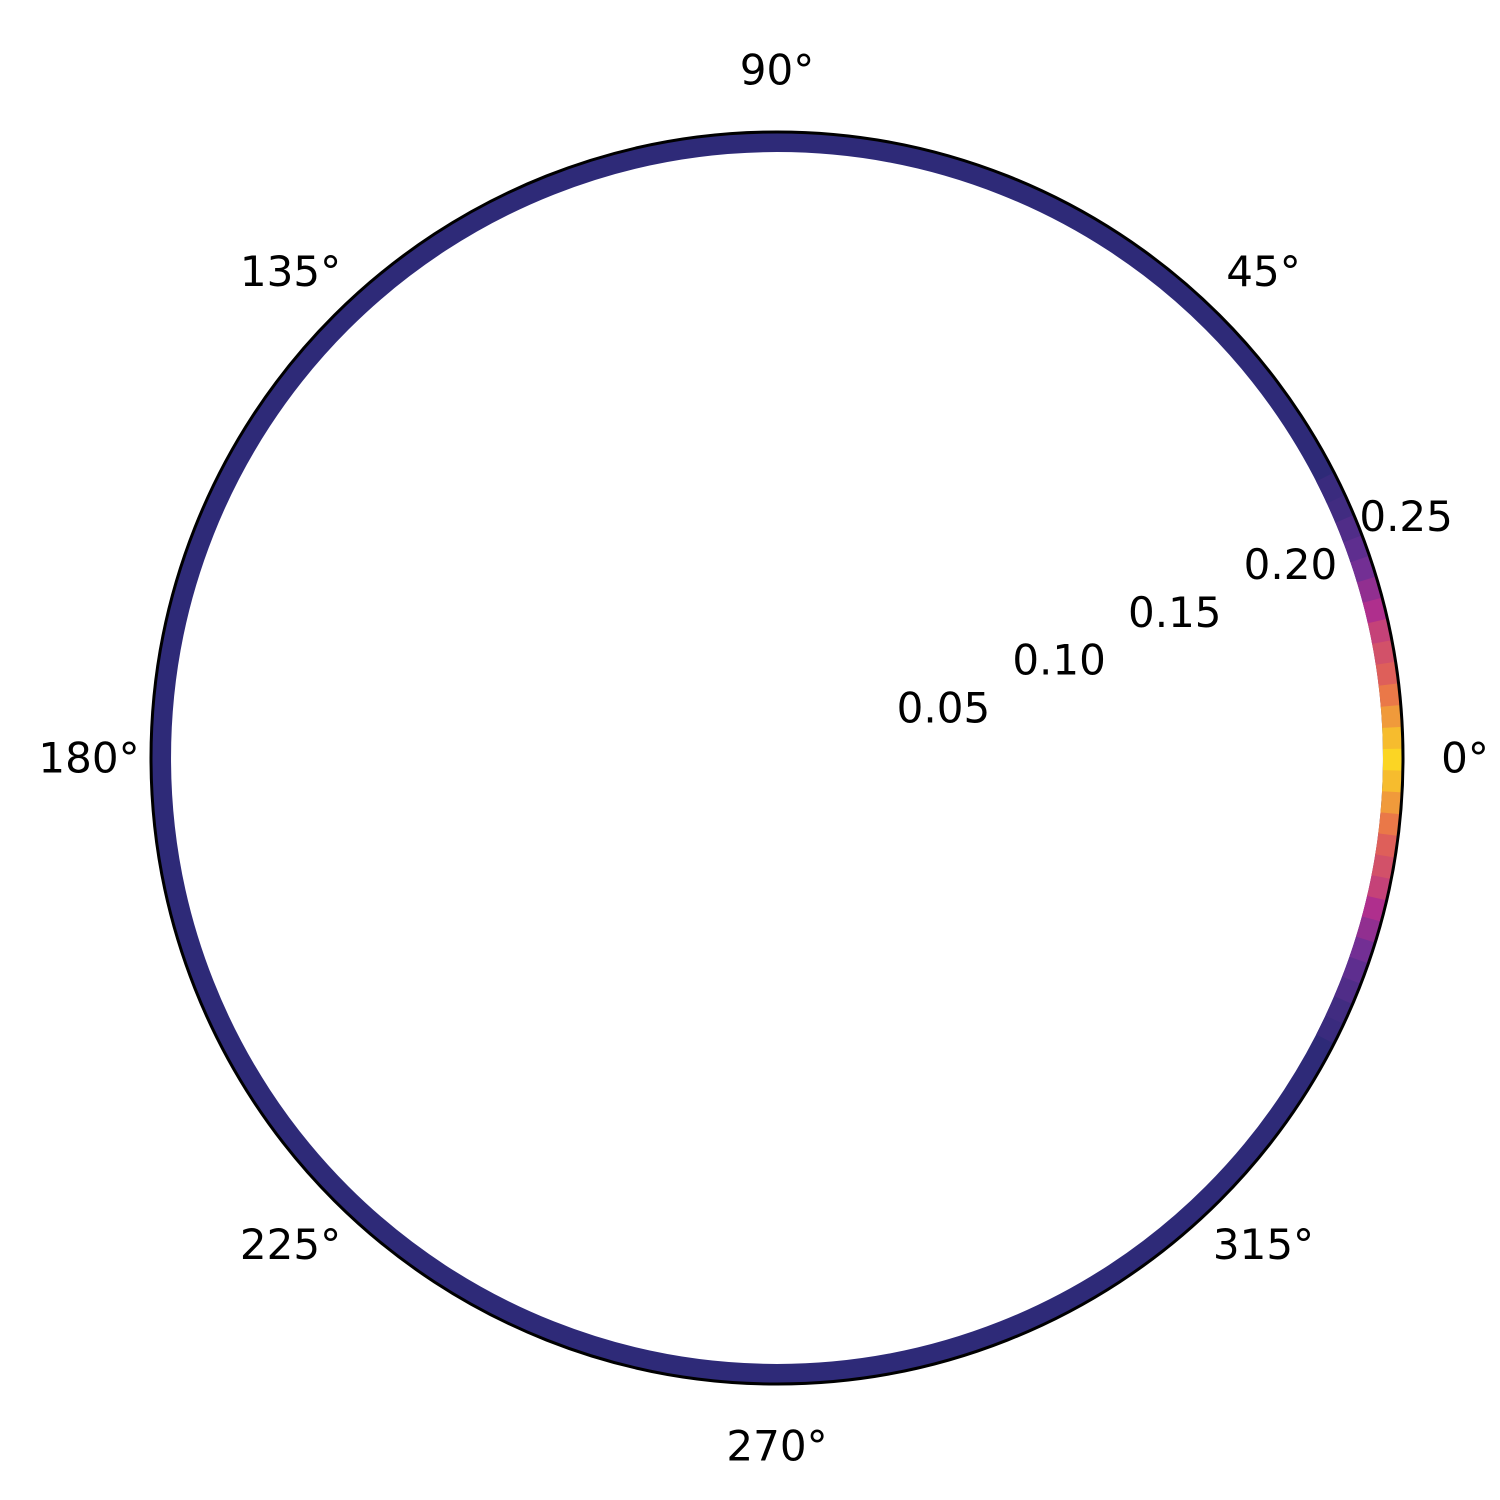 The image size is (1500, 1500). I want to click on radial-tick-label: 0.15, so click(1175, 612).